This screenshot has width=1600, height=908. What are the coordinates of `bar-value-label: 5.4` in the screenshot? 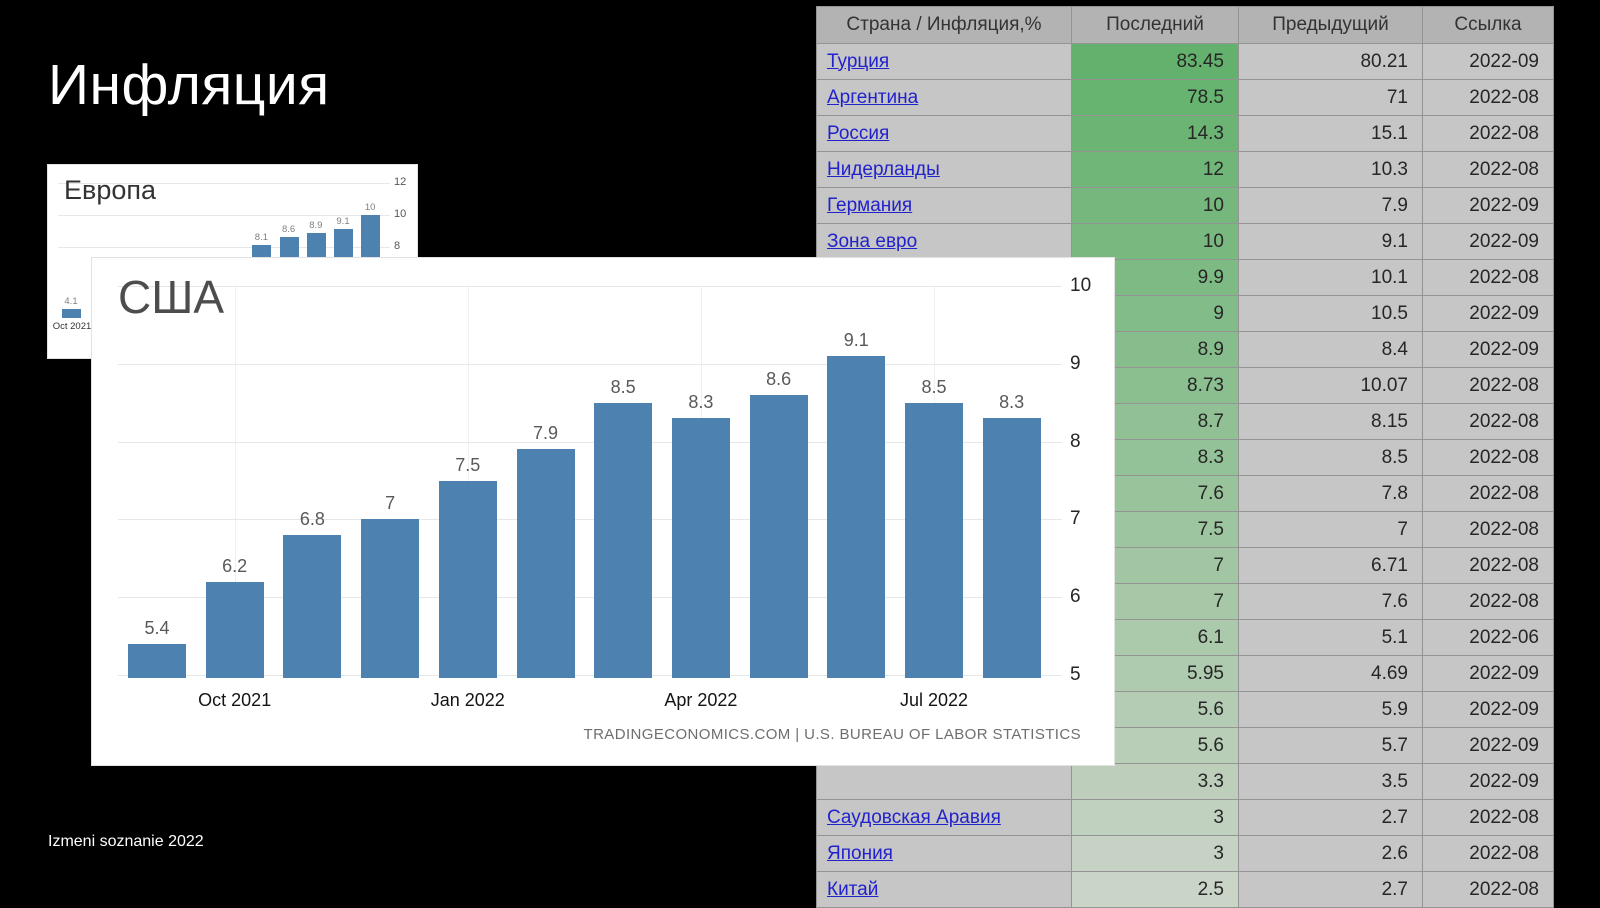 It's located at (157, 627).